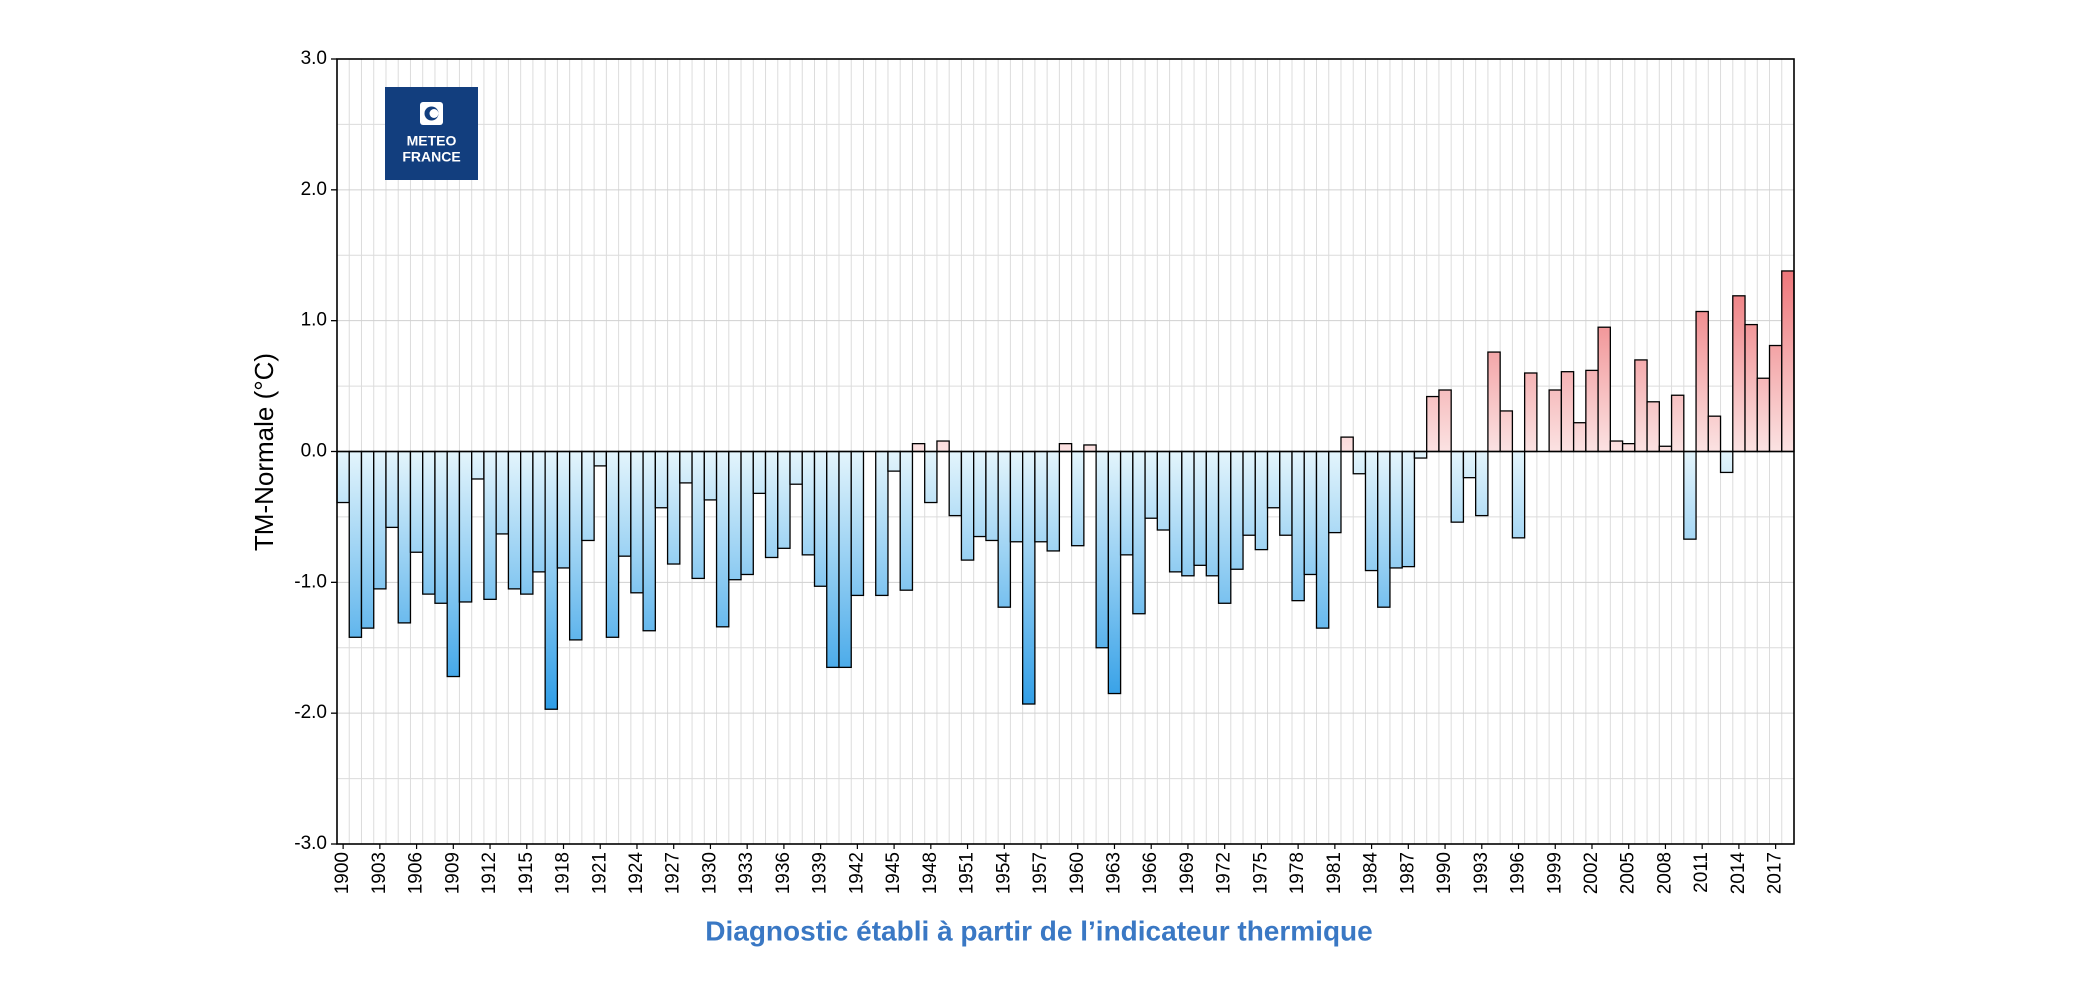 The height and width of the screenshot is (996, 2078). Describe the element at coordinates (314, 189) in the screenshot. I see `y-tick-label: 2.0` at that location.